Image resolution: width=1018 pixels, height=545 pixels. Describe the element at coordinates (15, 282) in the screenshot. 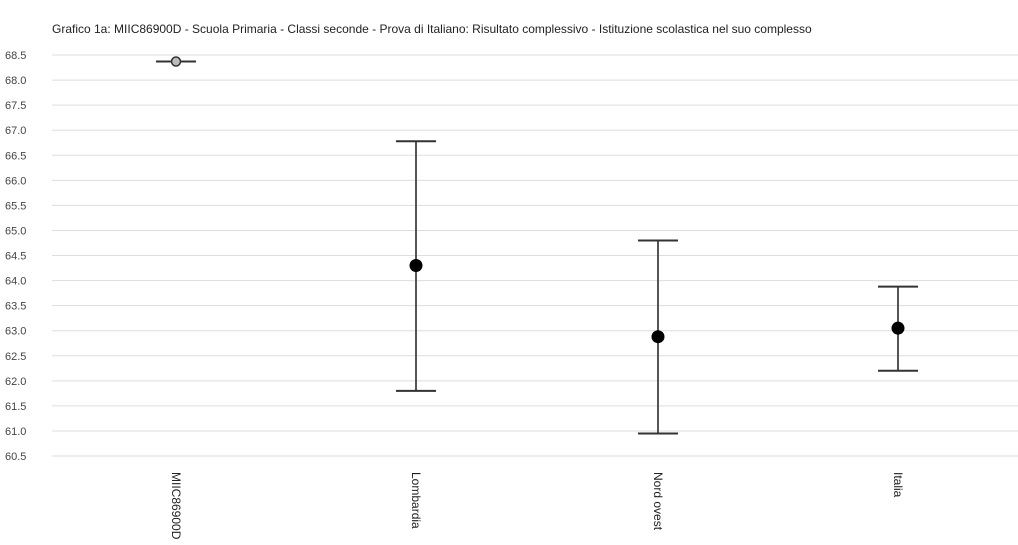

I see `y-tick-label: 64.0` at that location.